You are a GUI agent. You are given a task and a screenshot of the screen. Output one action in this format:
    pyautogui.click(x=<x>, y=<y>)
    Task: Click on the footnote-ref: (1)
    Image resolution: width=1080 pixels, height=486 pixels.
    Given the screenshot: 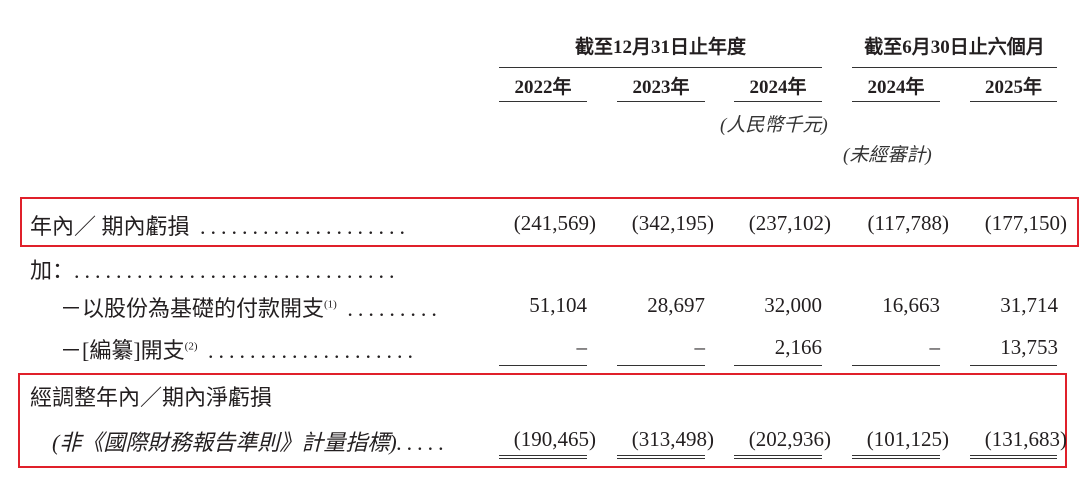 What is the action you would take?
    pyautogui.click(x=330, y=304)
    